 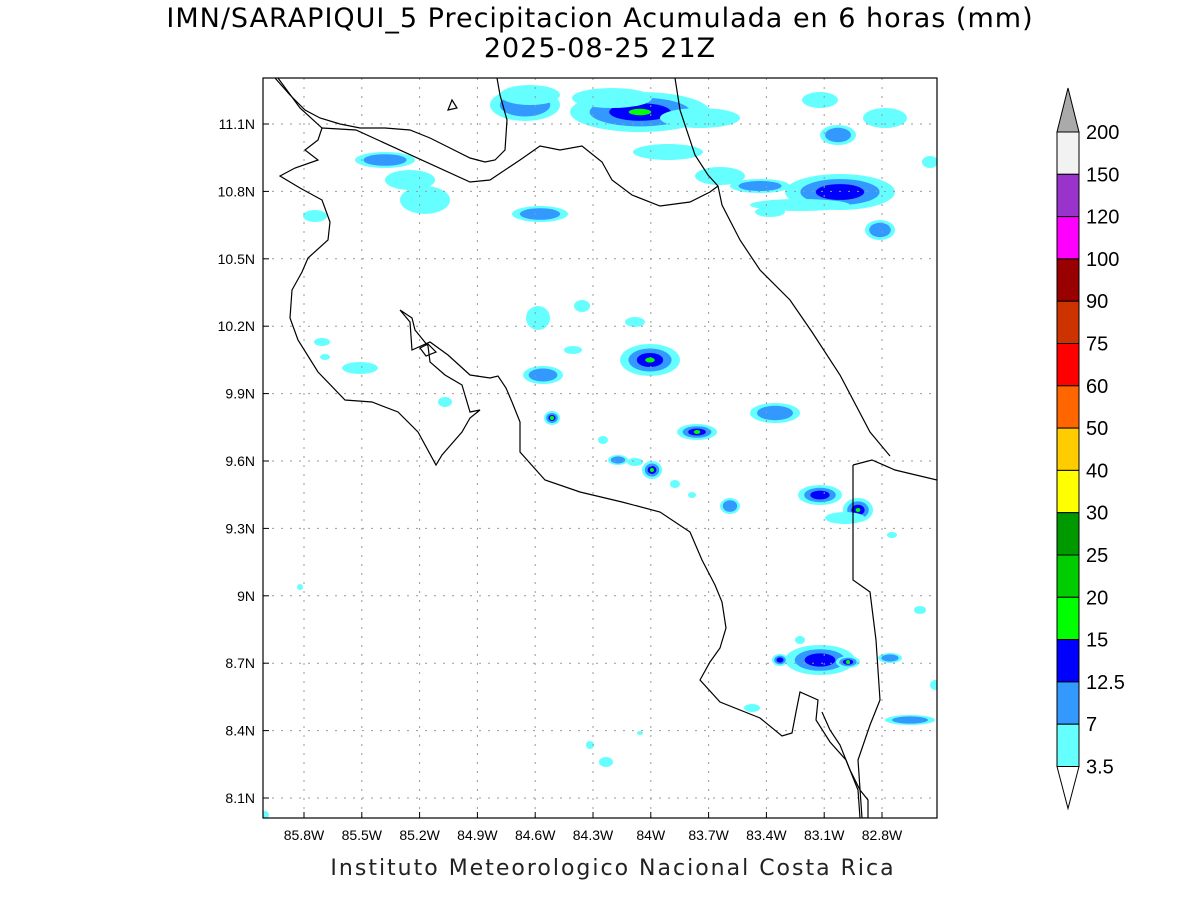 I want to click on lon-tick-label: 84.6W, so click(x=535, y=835).